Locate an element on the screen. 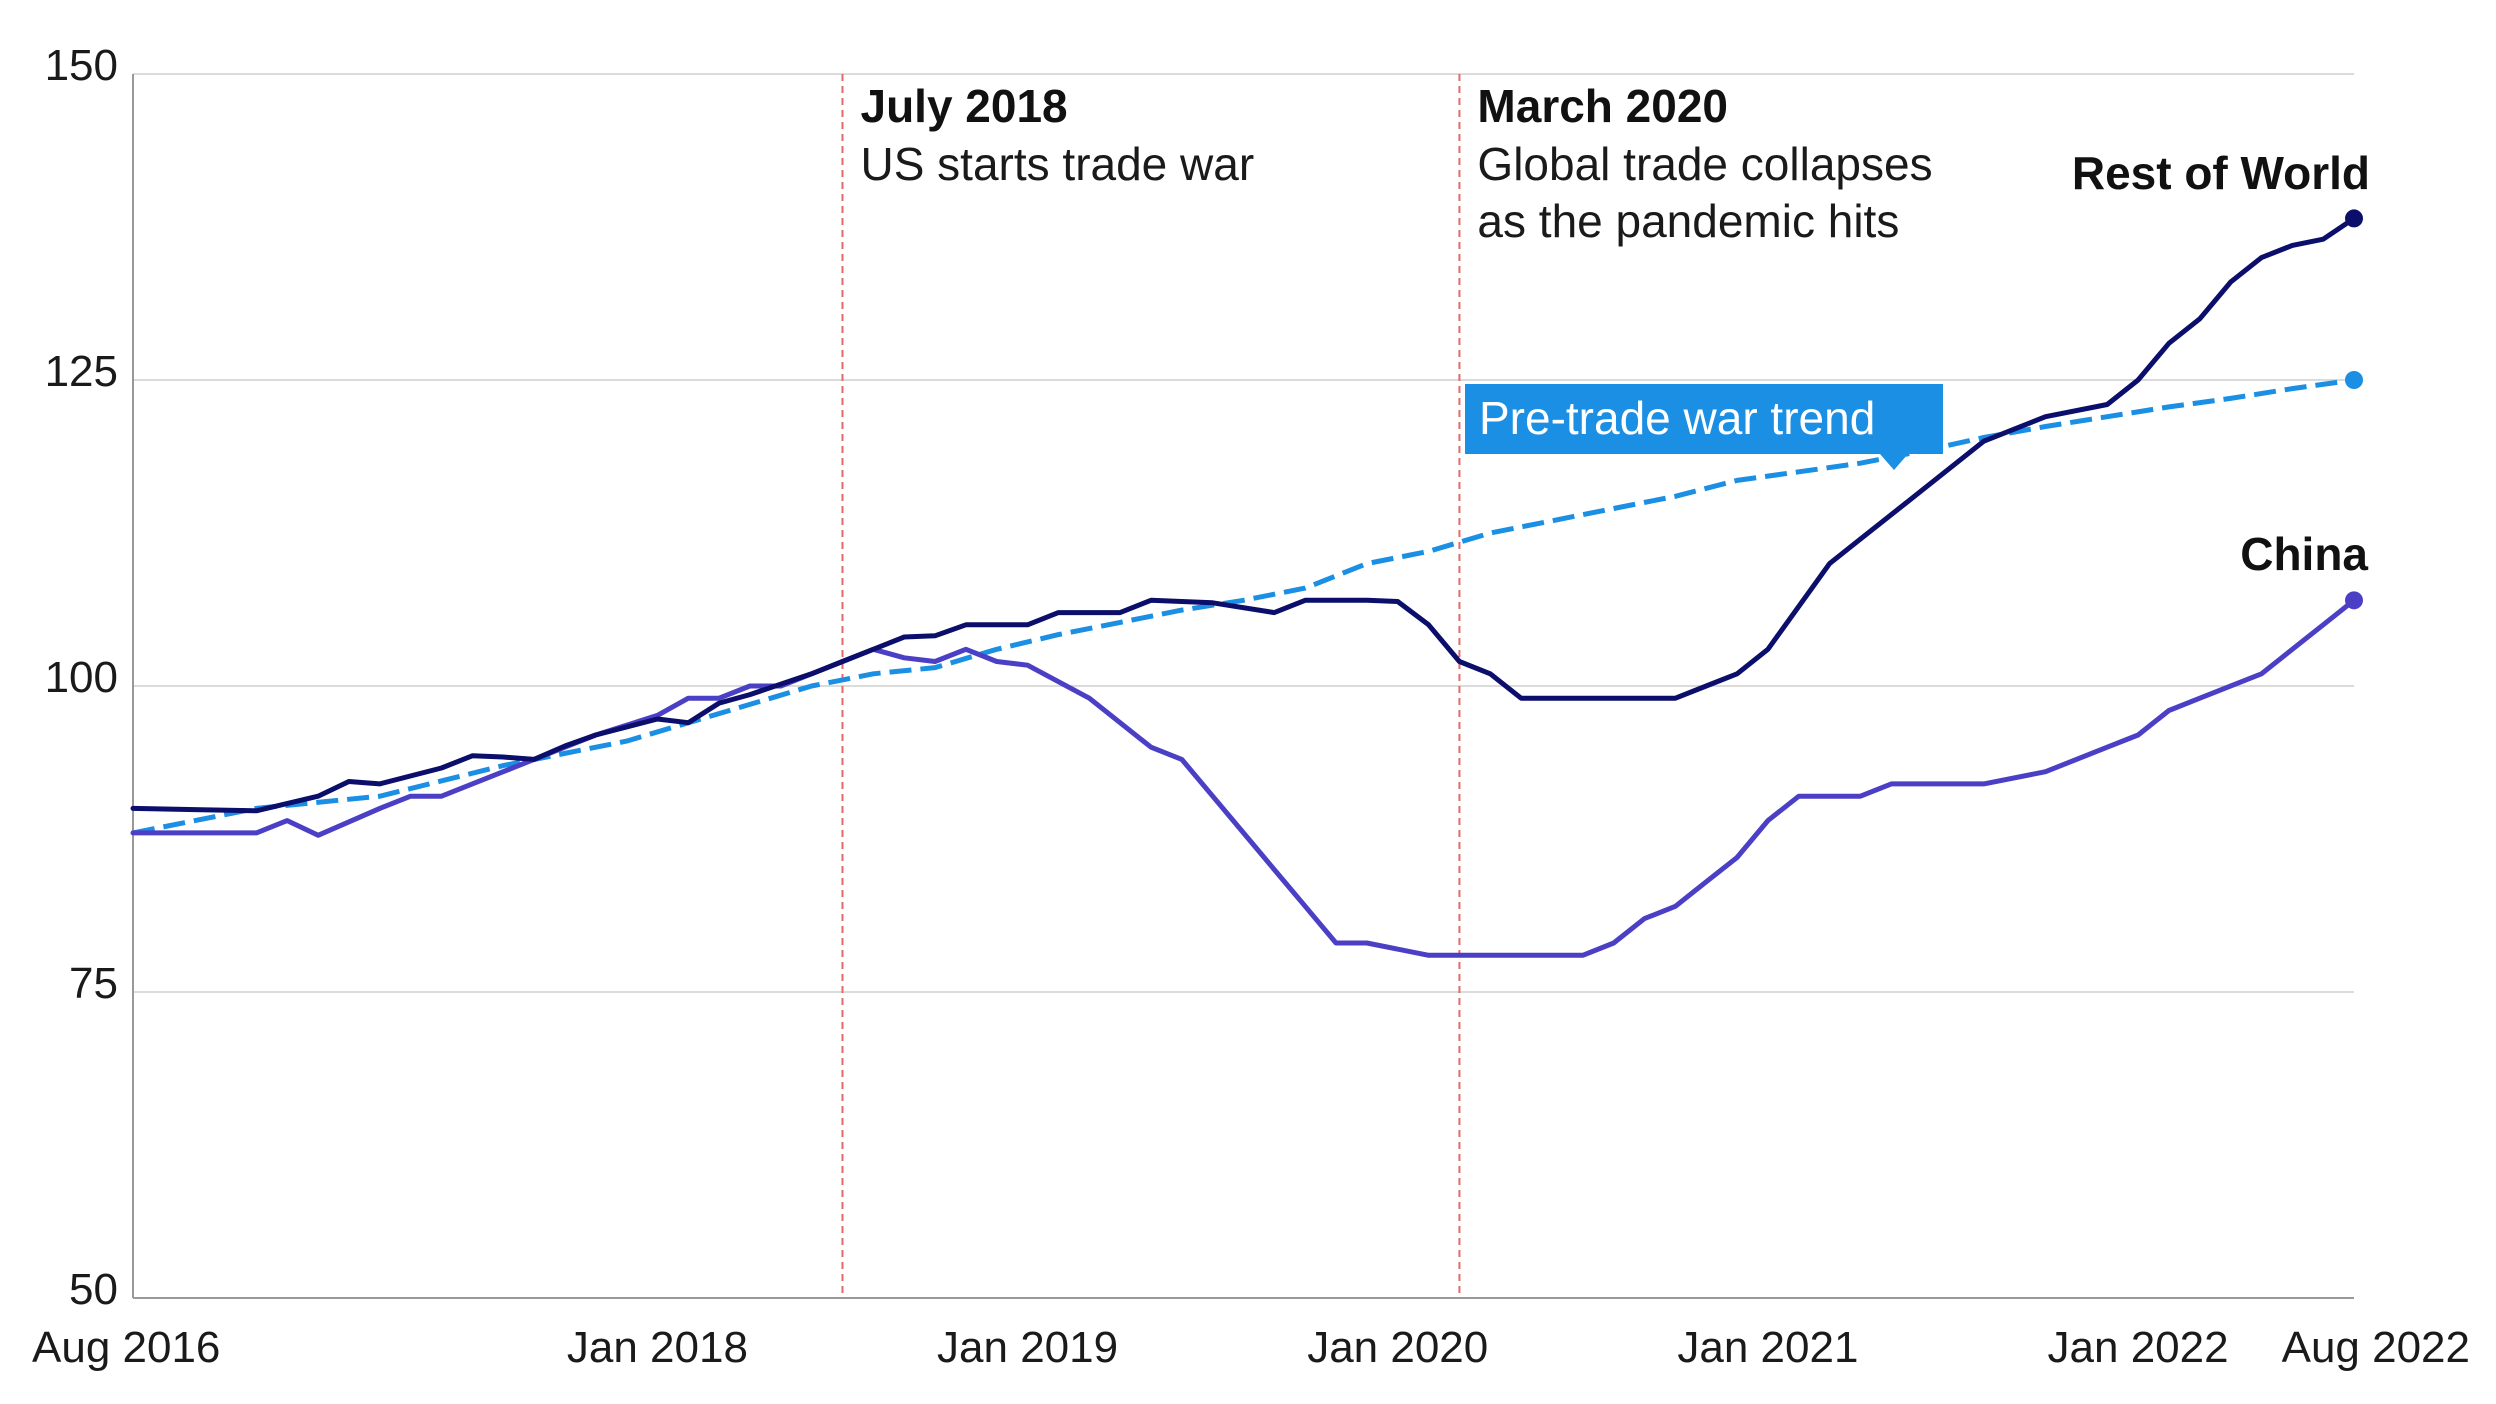  y-tick-label-75: 75 is located at coordinates (93, 983).